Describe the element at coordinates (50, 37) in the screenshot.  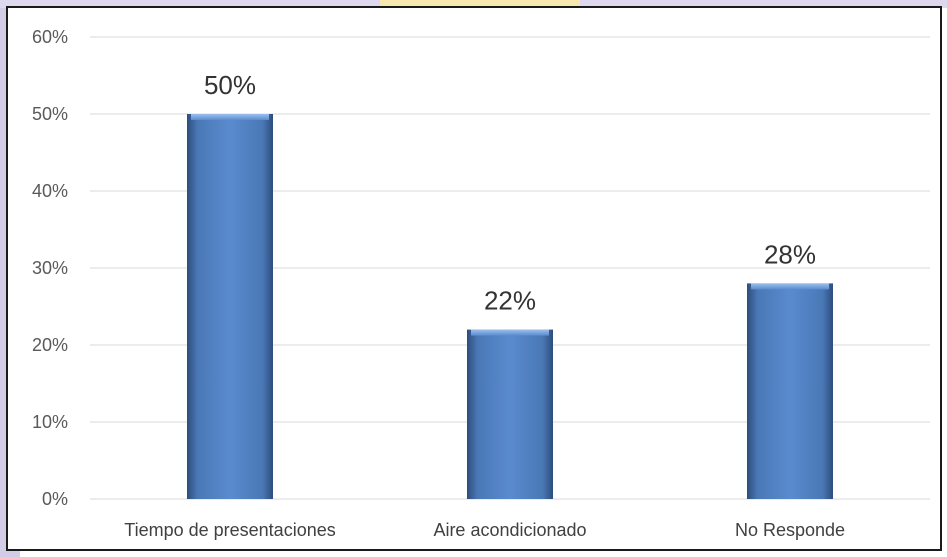
I see `y-tick-label: 60%` at that location.